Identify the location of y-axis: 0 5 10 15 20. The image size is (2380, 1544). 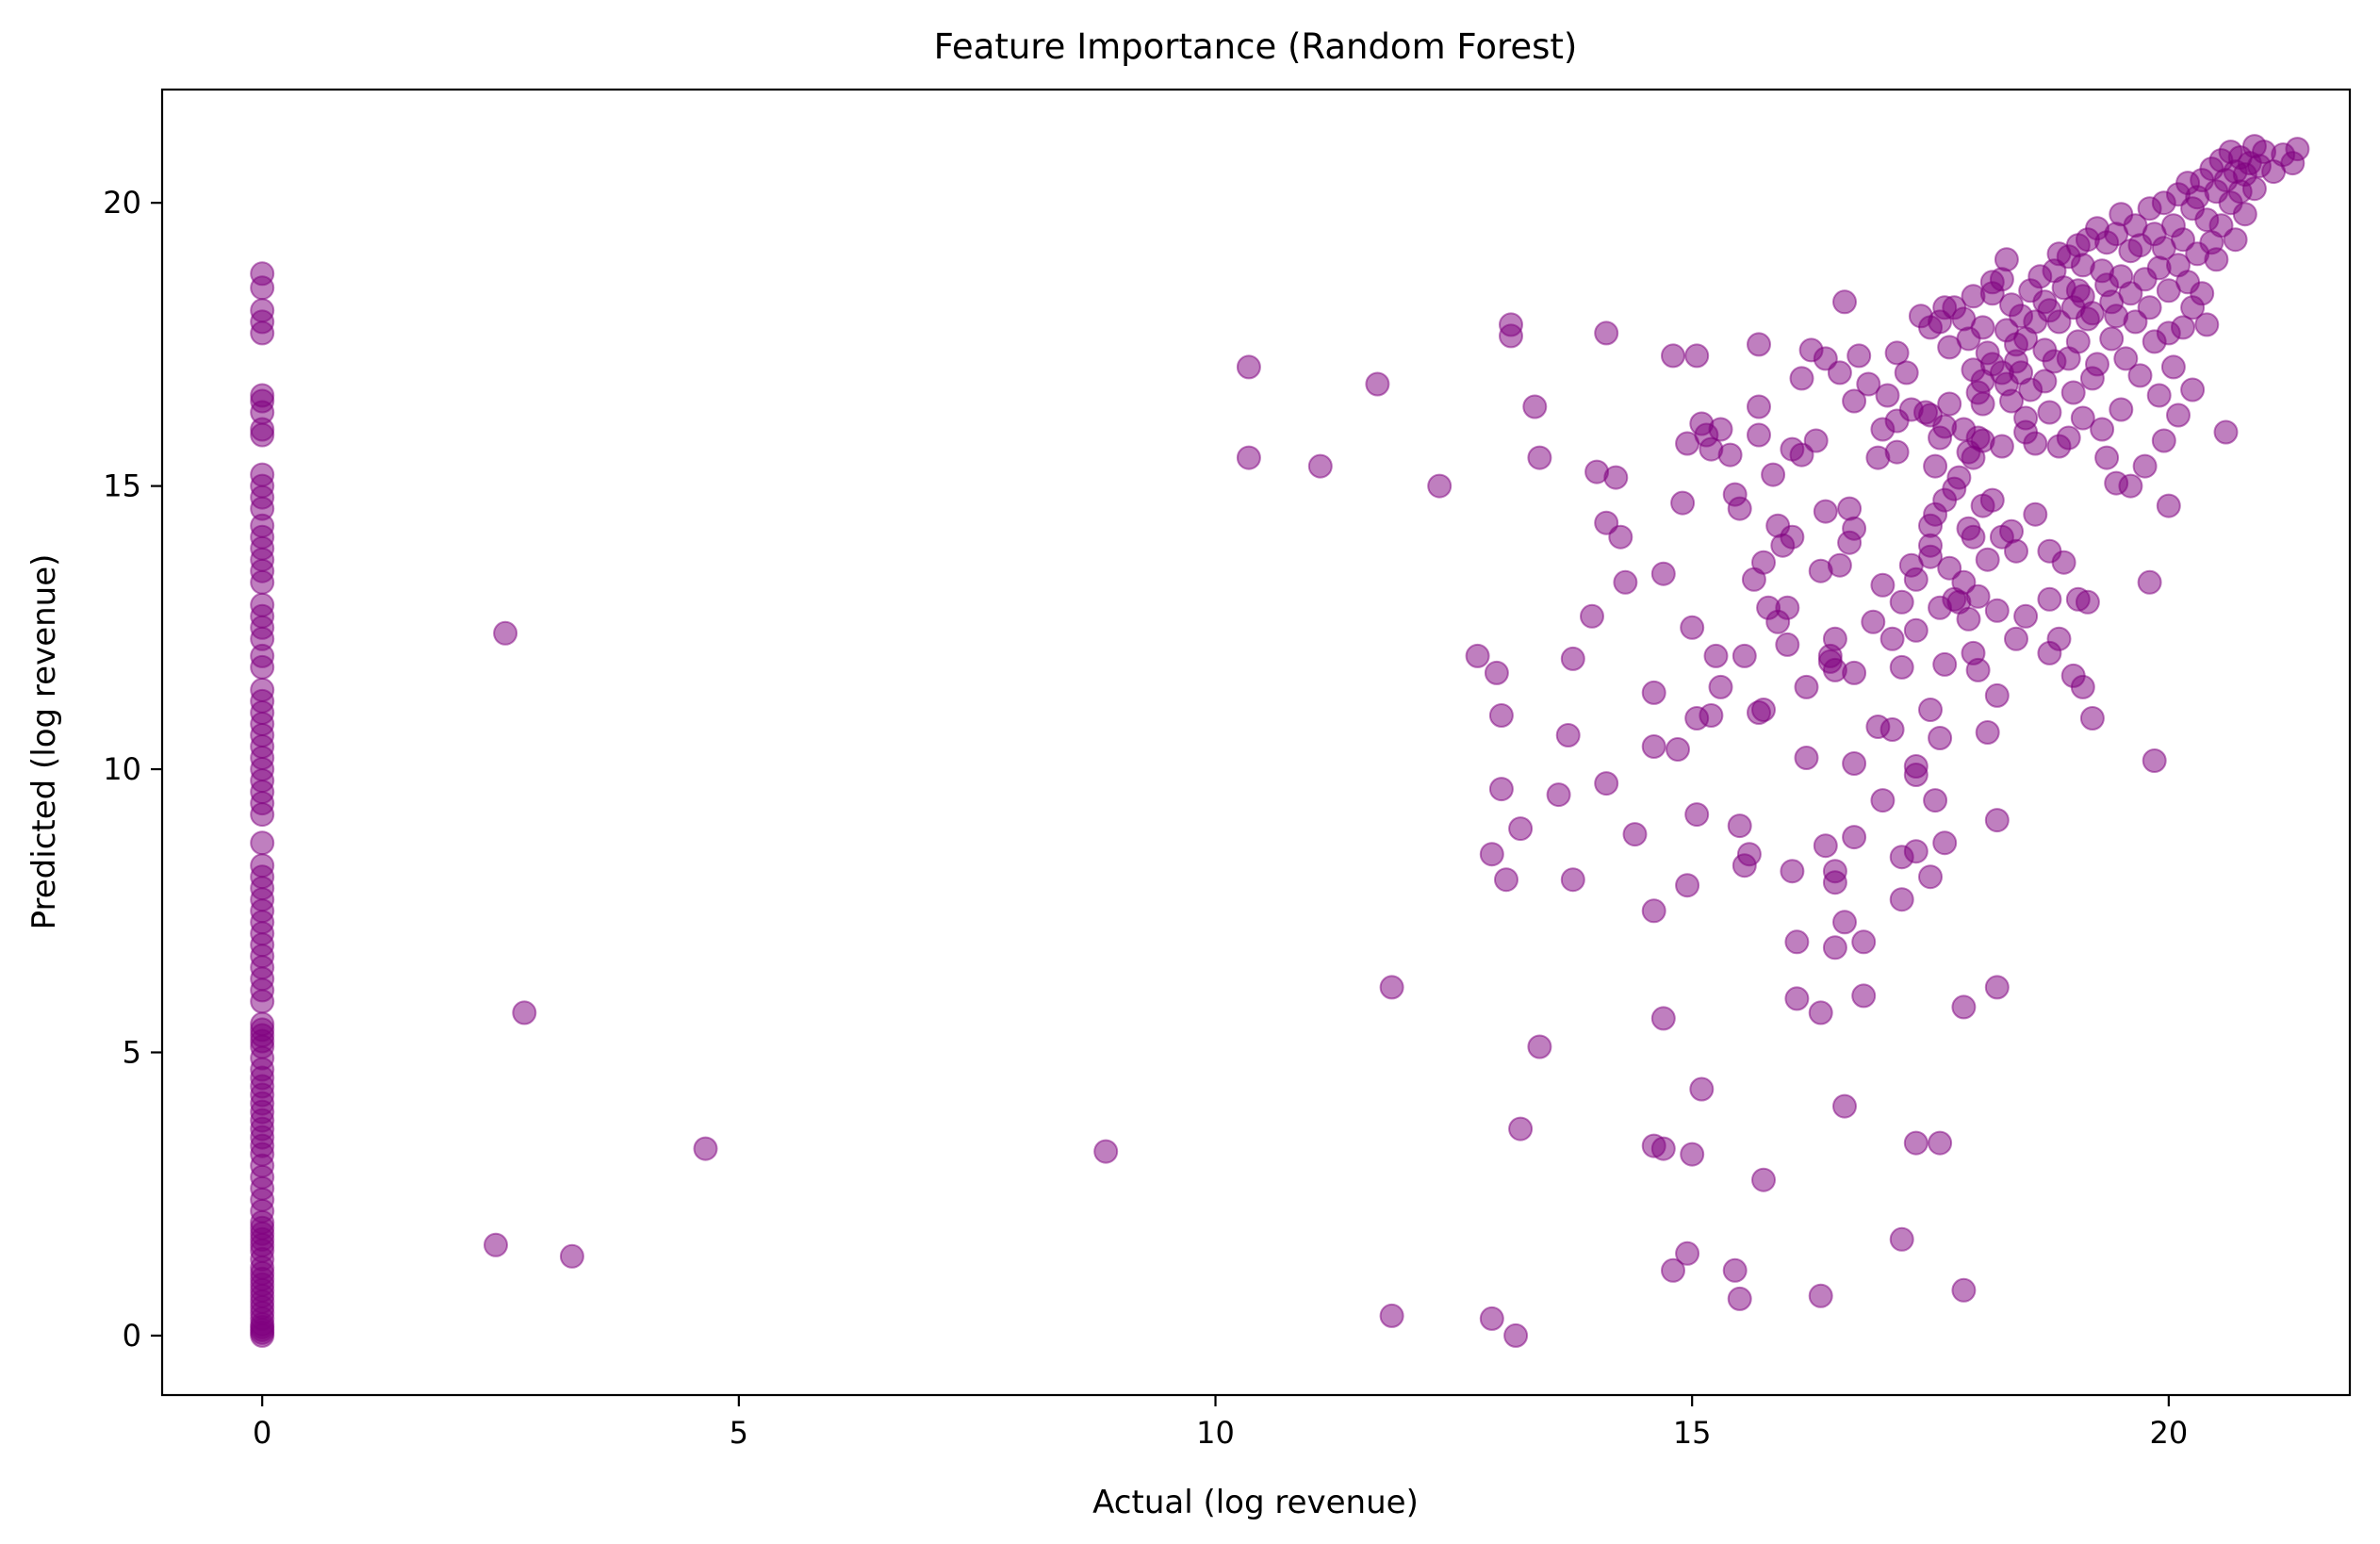
(132, 769).